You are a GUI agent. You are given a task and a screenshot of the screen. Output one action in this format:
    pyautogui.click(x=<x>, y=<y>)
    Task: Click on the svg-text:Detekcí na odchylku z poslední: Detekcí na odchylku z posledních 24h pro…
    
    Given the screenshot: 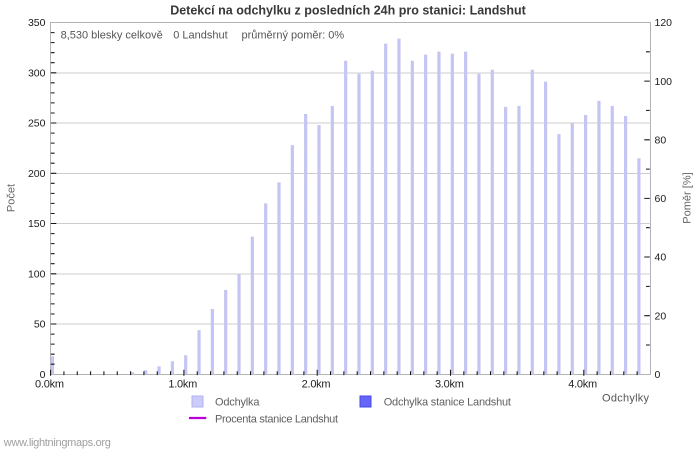 What is the action you would take?
    pyautogui.click(x=348, y=11)
    